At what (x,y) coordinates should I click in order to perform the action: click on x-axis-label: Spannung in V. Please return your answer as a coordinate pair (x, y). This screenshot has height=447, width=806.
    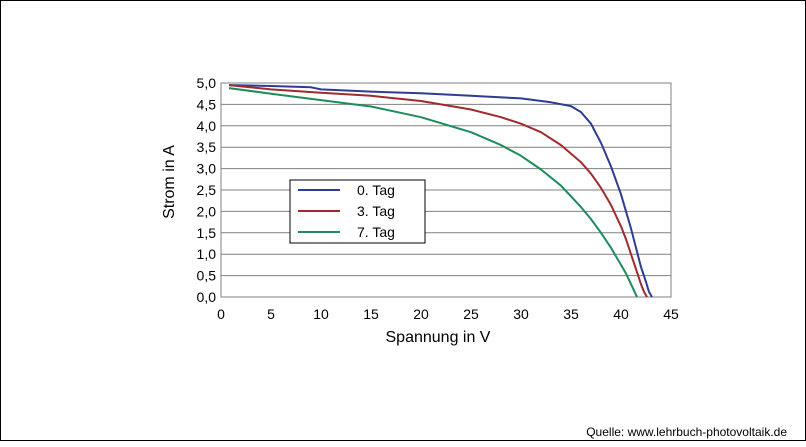
    Looking at the image, I should click on (438, 337).